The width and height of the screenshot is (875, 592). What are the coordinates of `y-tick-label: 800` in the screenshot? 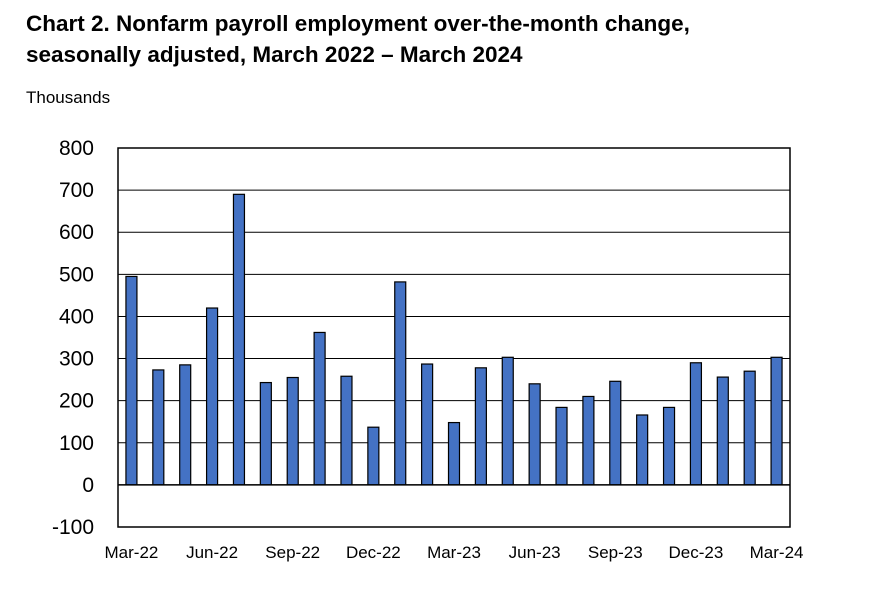 It's located at (76, 148).